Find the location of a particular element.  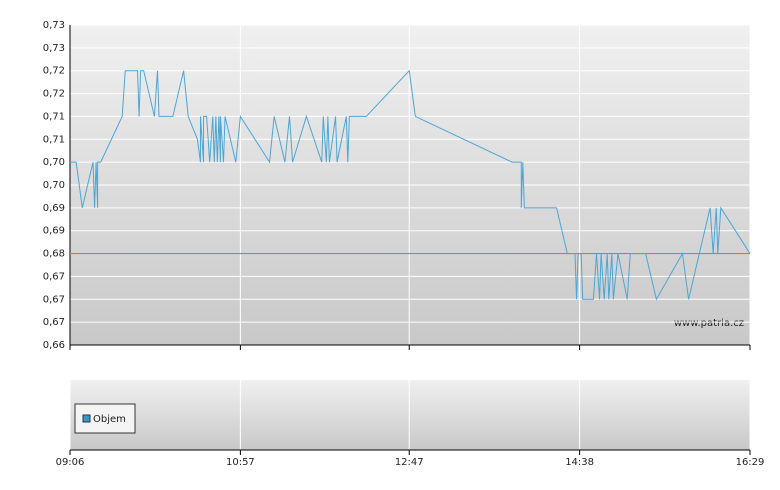

watermark: www.patria.cz is located at coordinates (709, 323).